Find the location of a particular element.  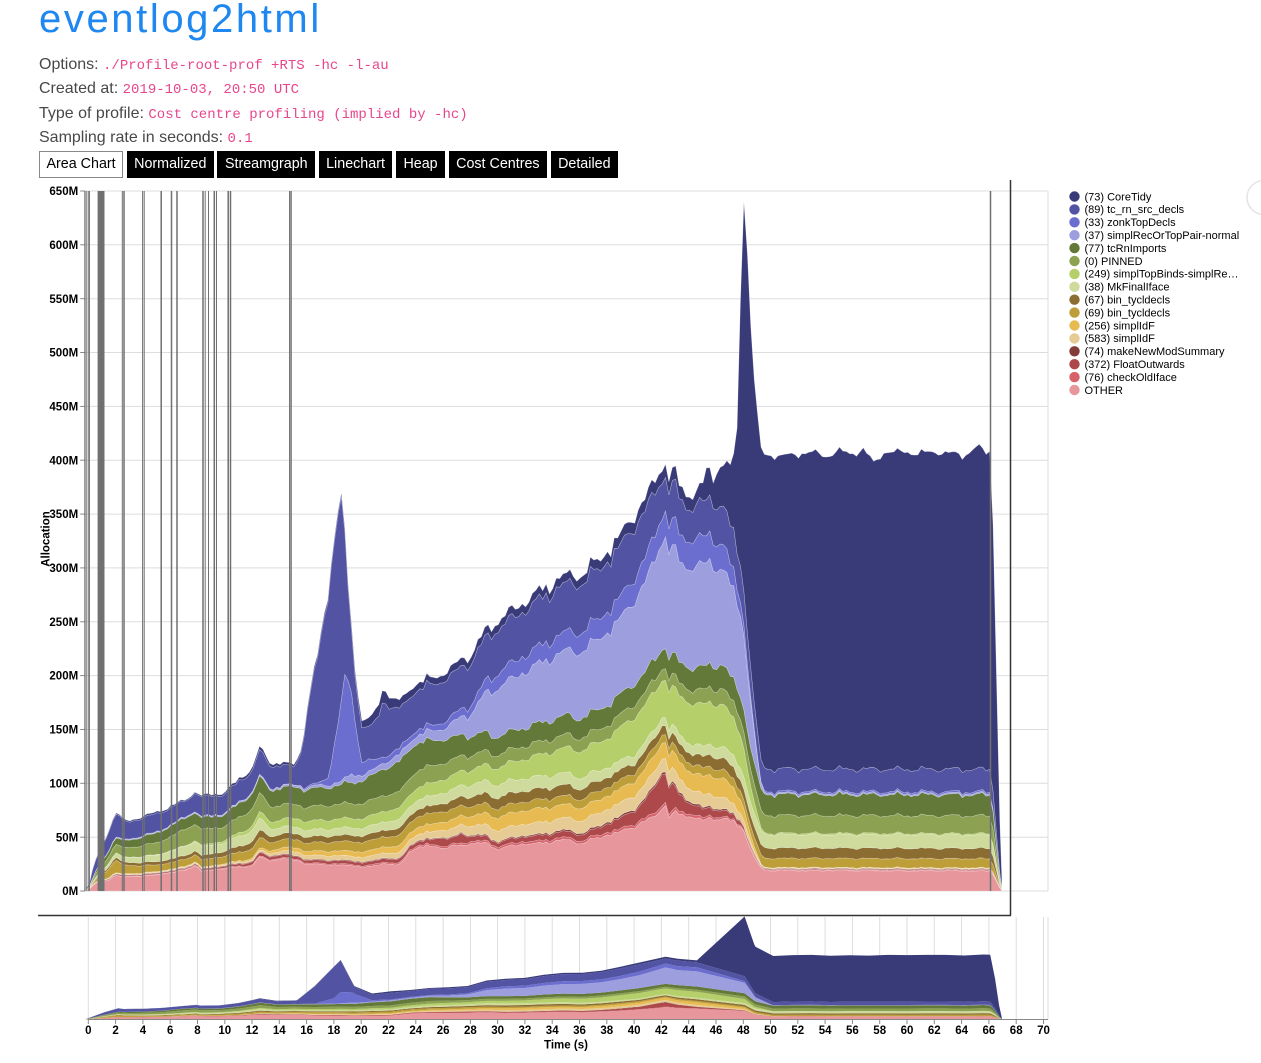

svg-text: 400M is located at coordinates (63, 461).